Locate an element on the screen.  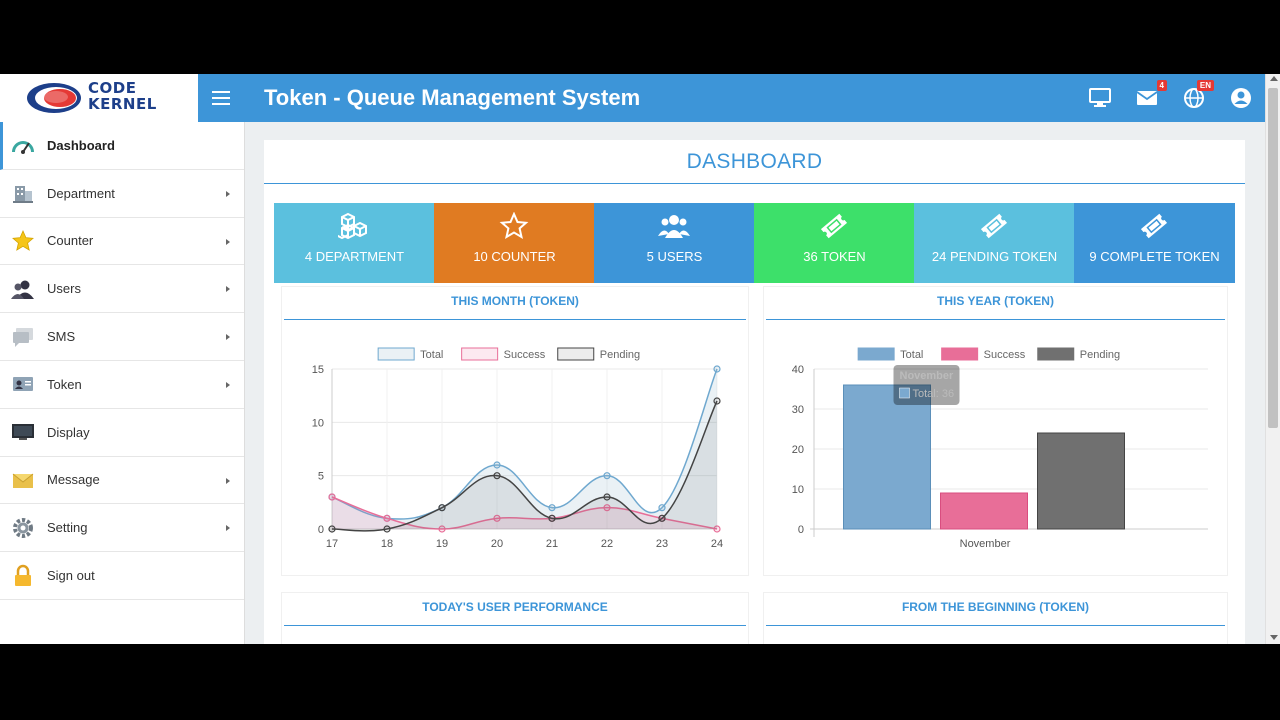
language-button: EN is located at coordinates (1198, 95).